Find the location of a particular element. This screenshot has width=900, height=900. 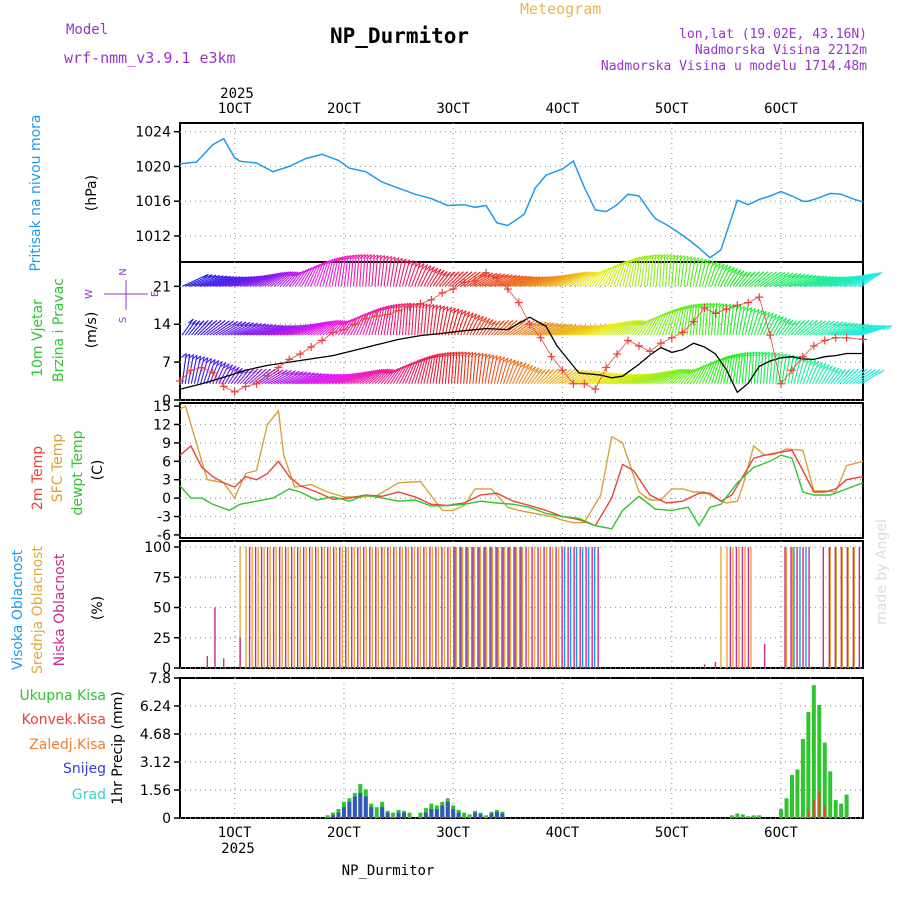

top-tick-label: 2OCT is located at coordinates (344, 109).